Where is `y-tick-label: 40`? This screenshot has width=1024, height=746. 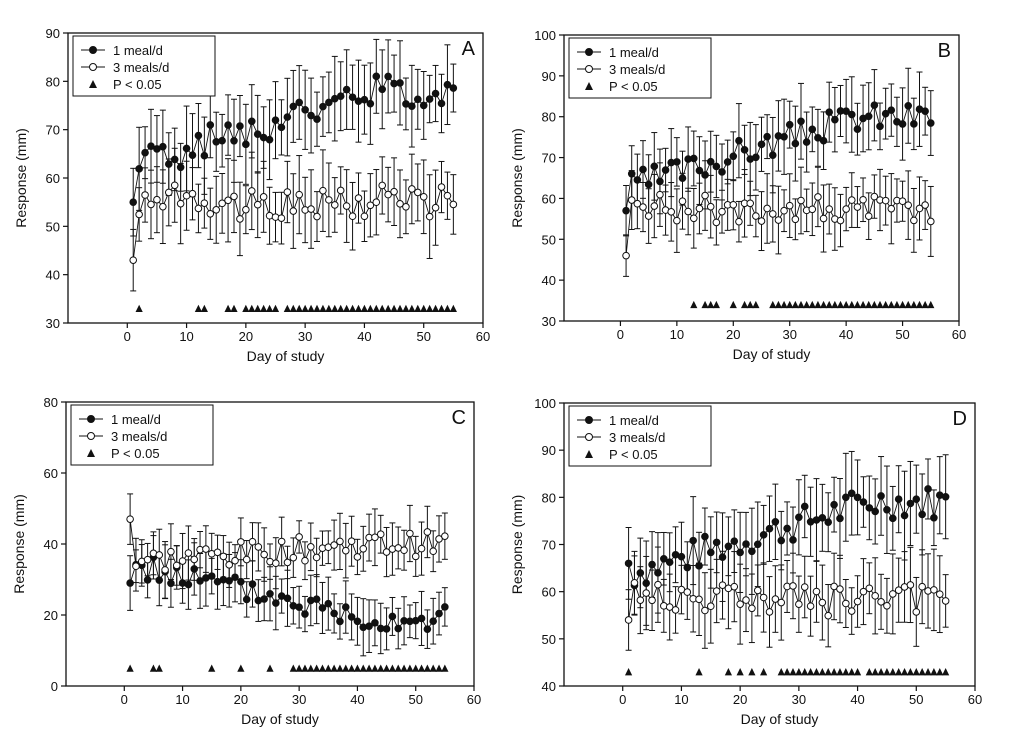
y-tick-label: 40 is located at coordinates (549, 280).